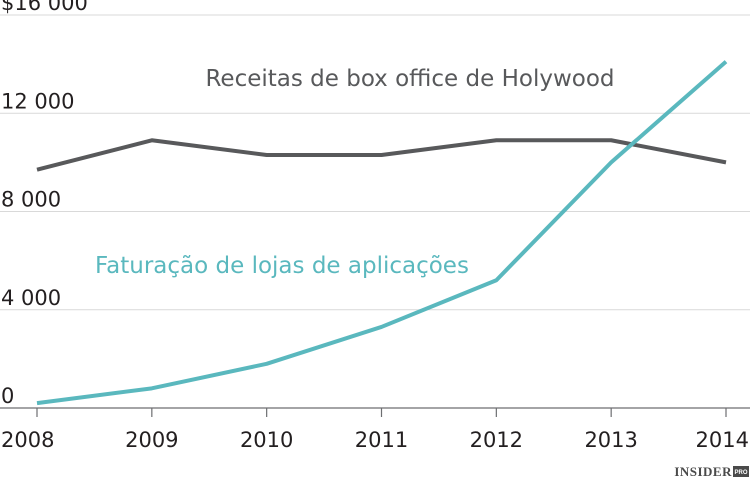 This screenshot has width=750, height=480. I want to click on brand-logo: INSIDER PRO, so click(711, 471).